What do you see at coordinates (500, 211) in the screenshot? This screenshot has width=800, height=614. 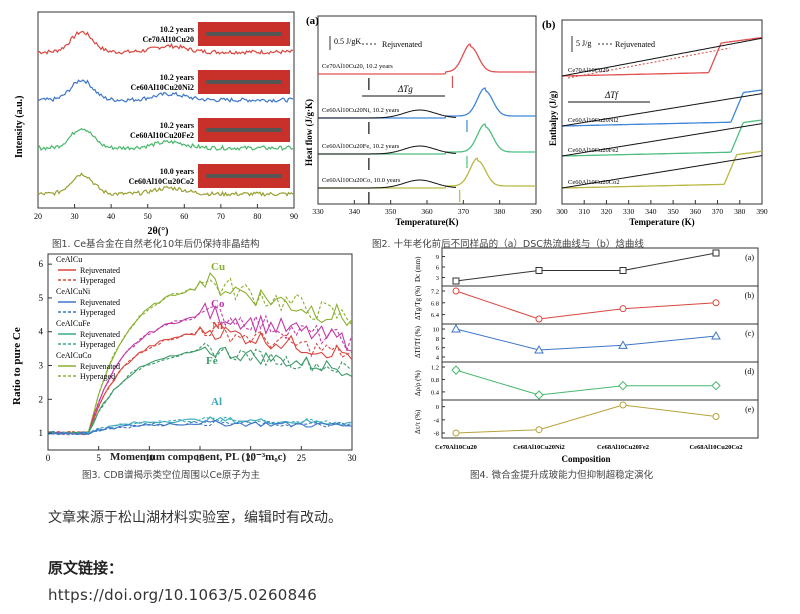 I see `fig2a-xtick-label: 380` at bounding box center [500, 211].